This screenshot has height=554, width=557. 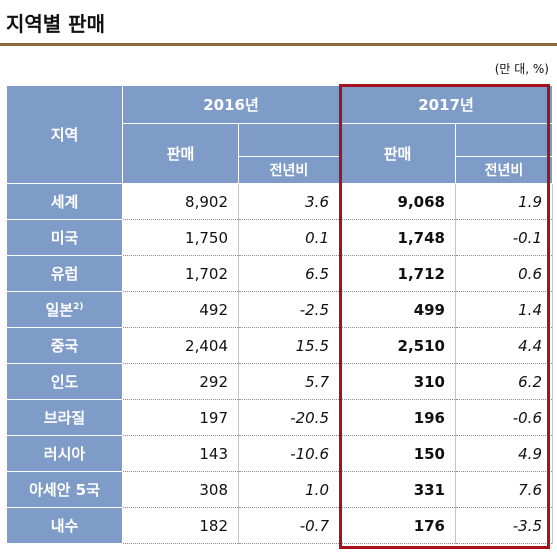 I want to click on yoy-2017-cell: 6.2, so click(x=504, y=381).